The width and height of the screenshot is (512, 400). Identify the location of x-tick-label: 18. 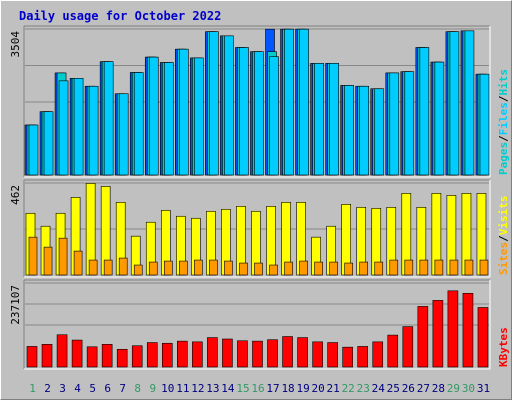
(287, 388).